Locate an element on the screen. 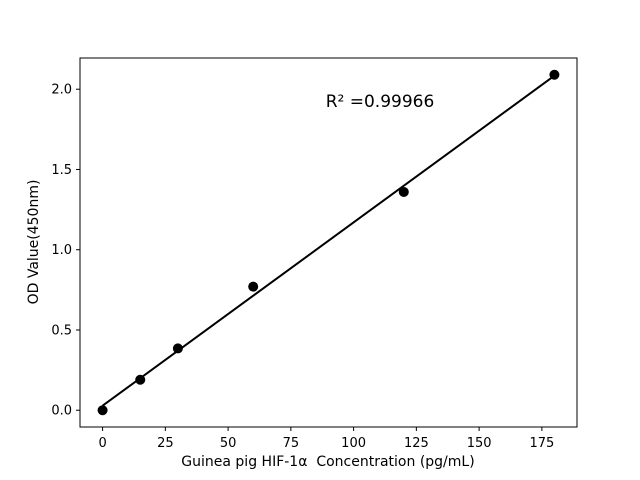 Image resolution: width=640 pixels, height=480 pixels. y-tick-label: 0.5 is located at coordinates (61, 330).